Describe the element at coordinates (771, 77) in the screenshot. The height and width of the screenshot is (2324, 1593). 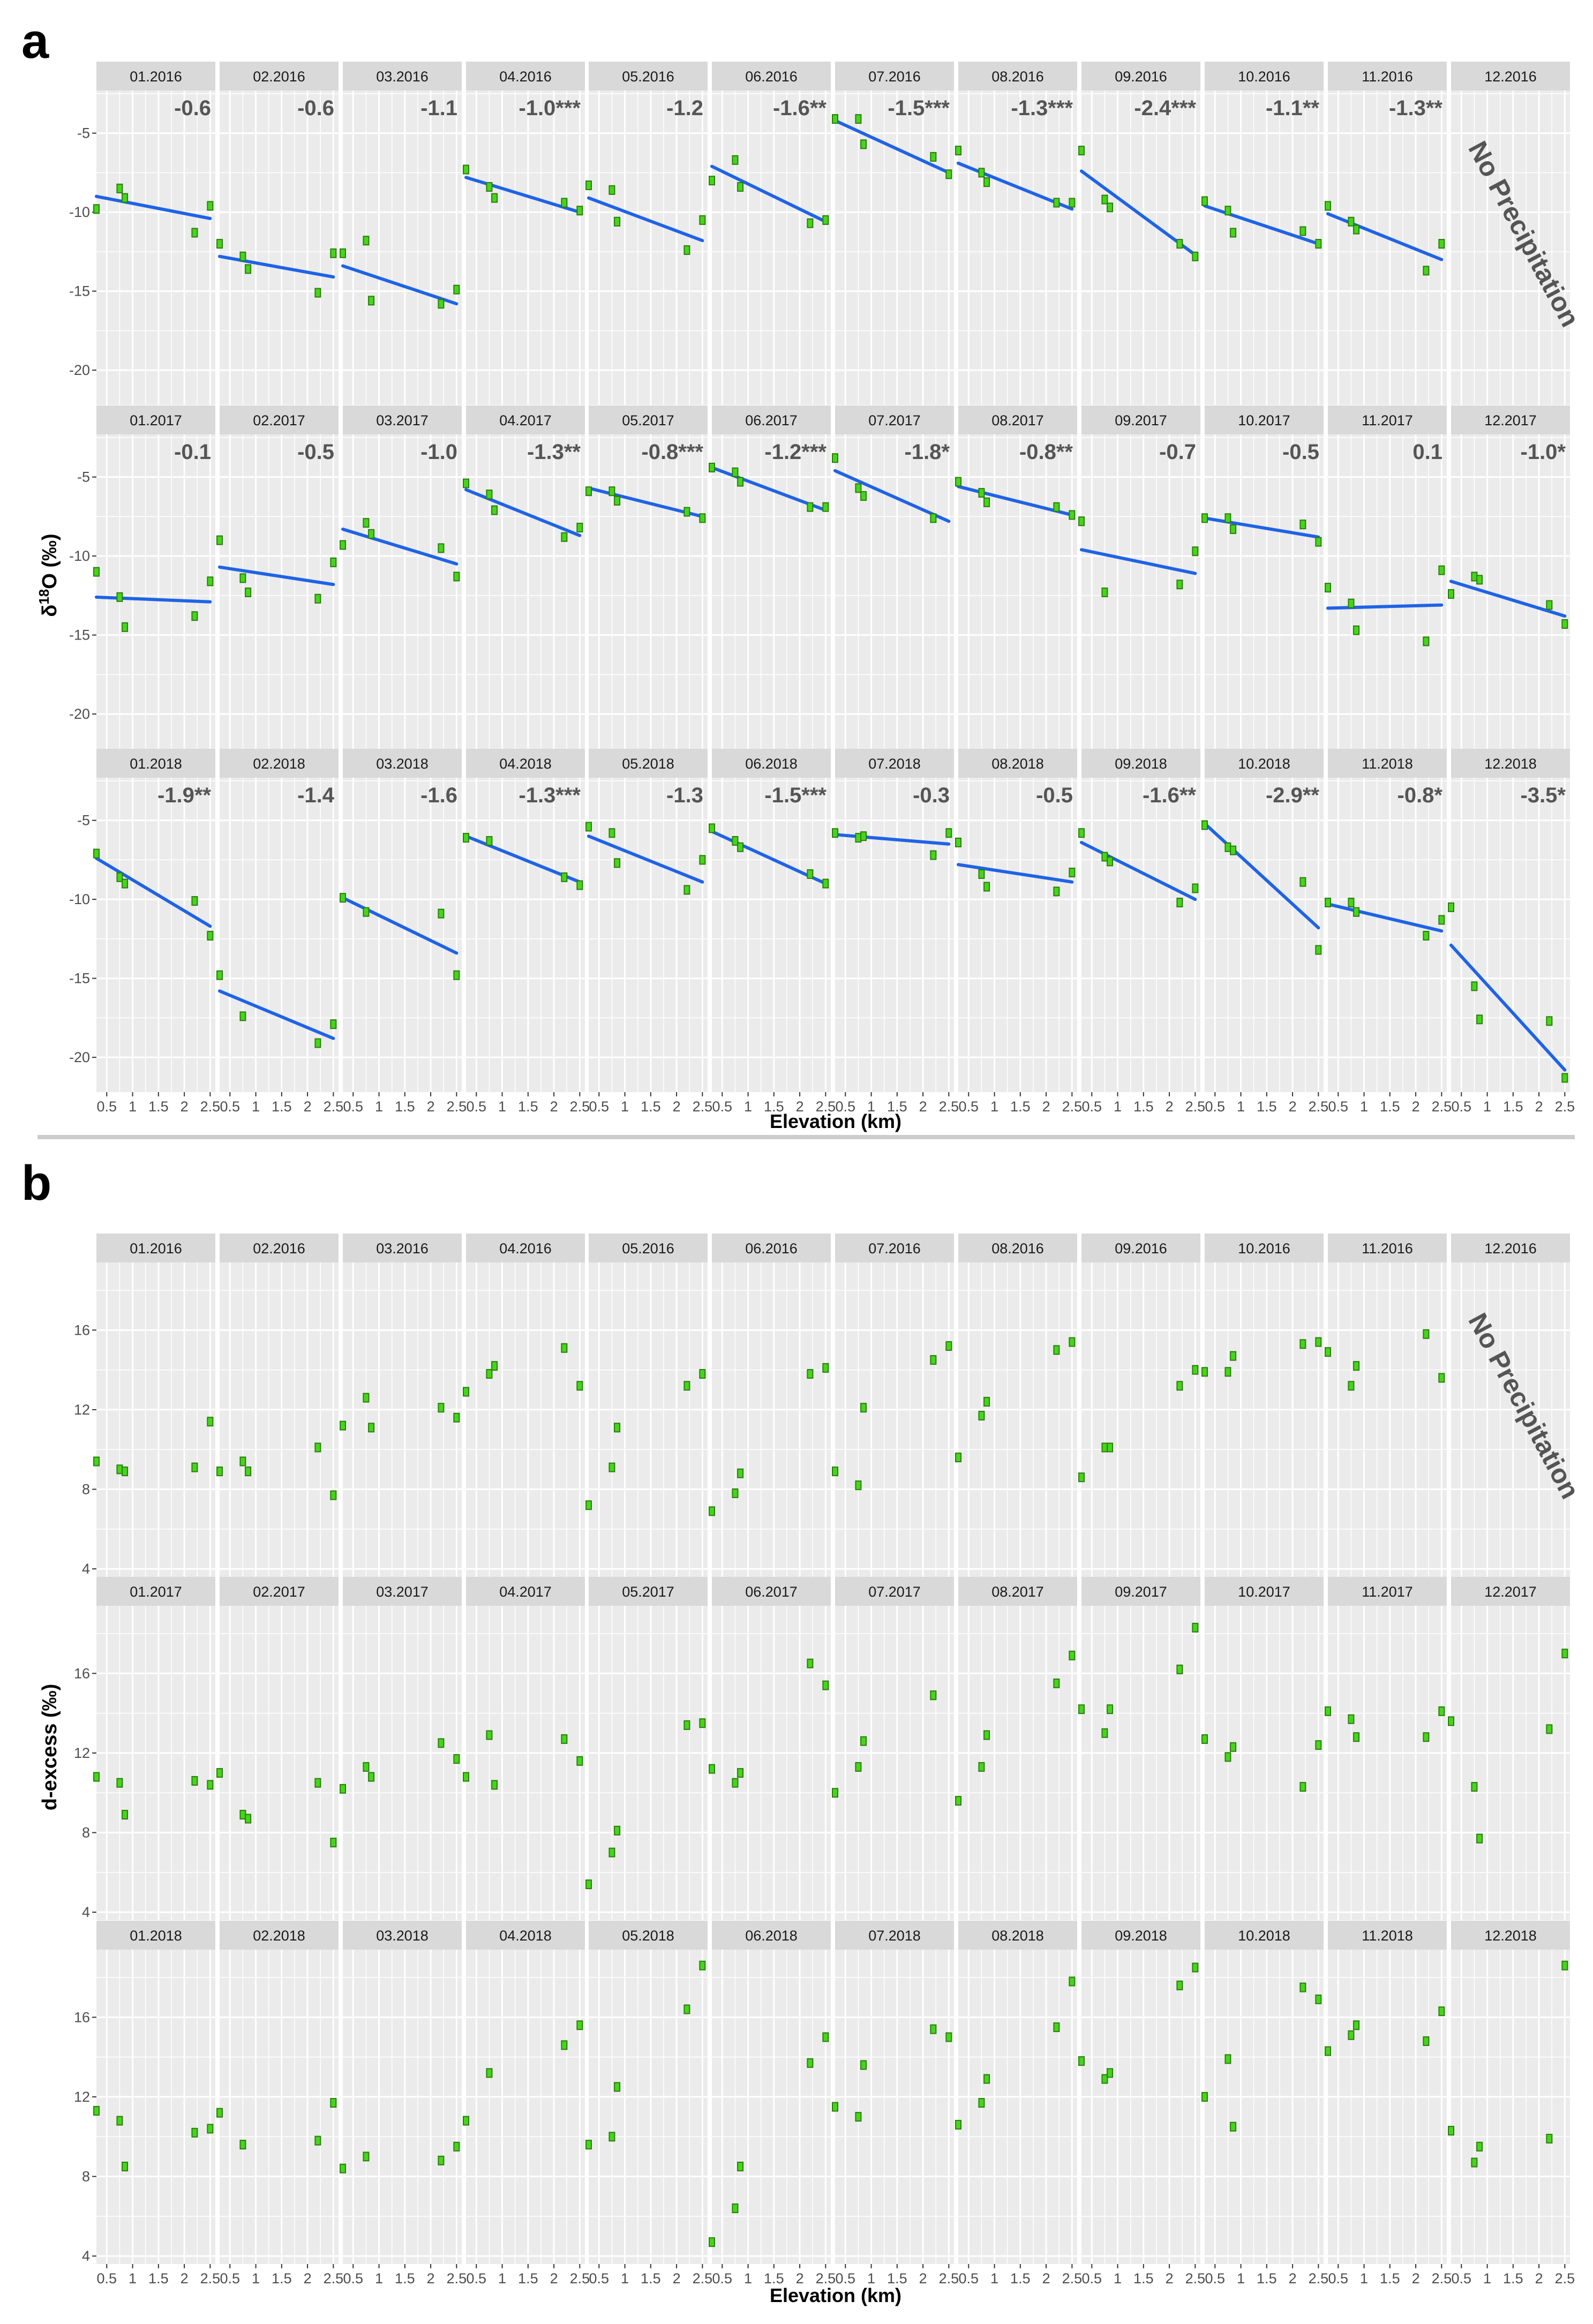
I see `facet-strip-label: 06.2016` at that location.